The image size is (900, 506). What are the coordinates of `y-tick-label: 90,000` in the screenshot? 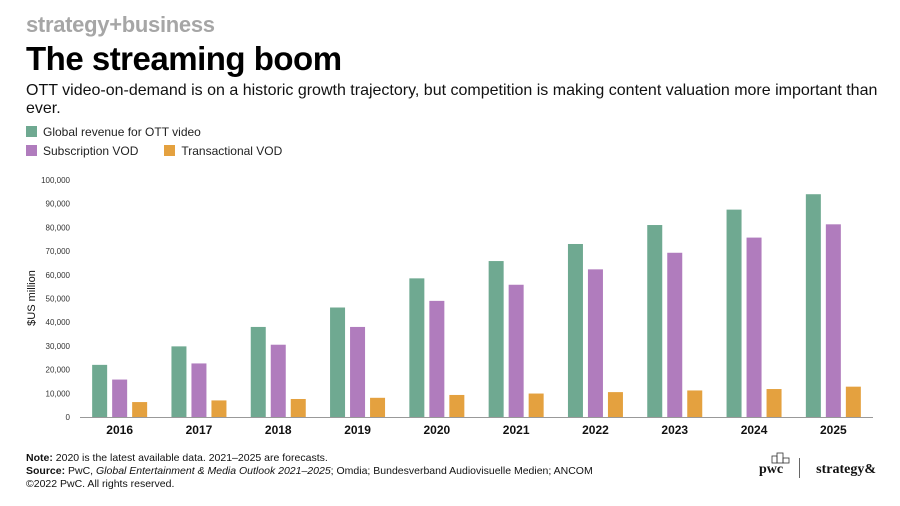 It's located at (58, 204).